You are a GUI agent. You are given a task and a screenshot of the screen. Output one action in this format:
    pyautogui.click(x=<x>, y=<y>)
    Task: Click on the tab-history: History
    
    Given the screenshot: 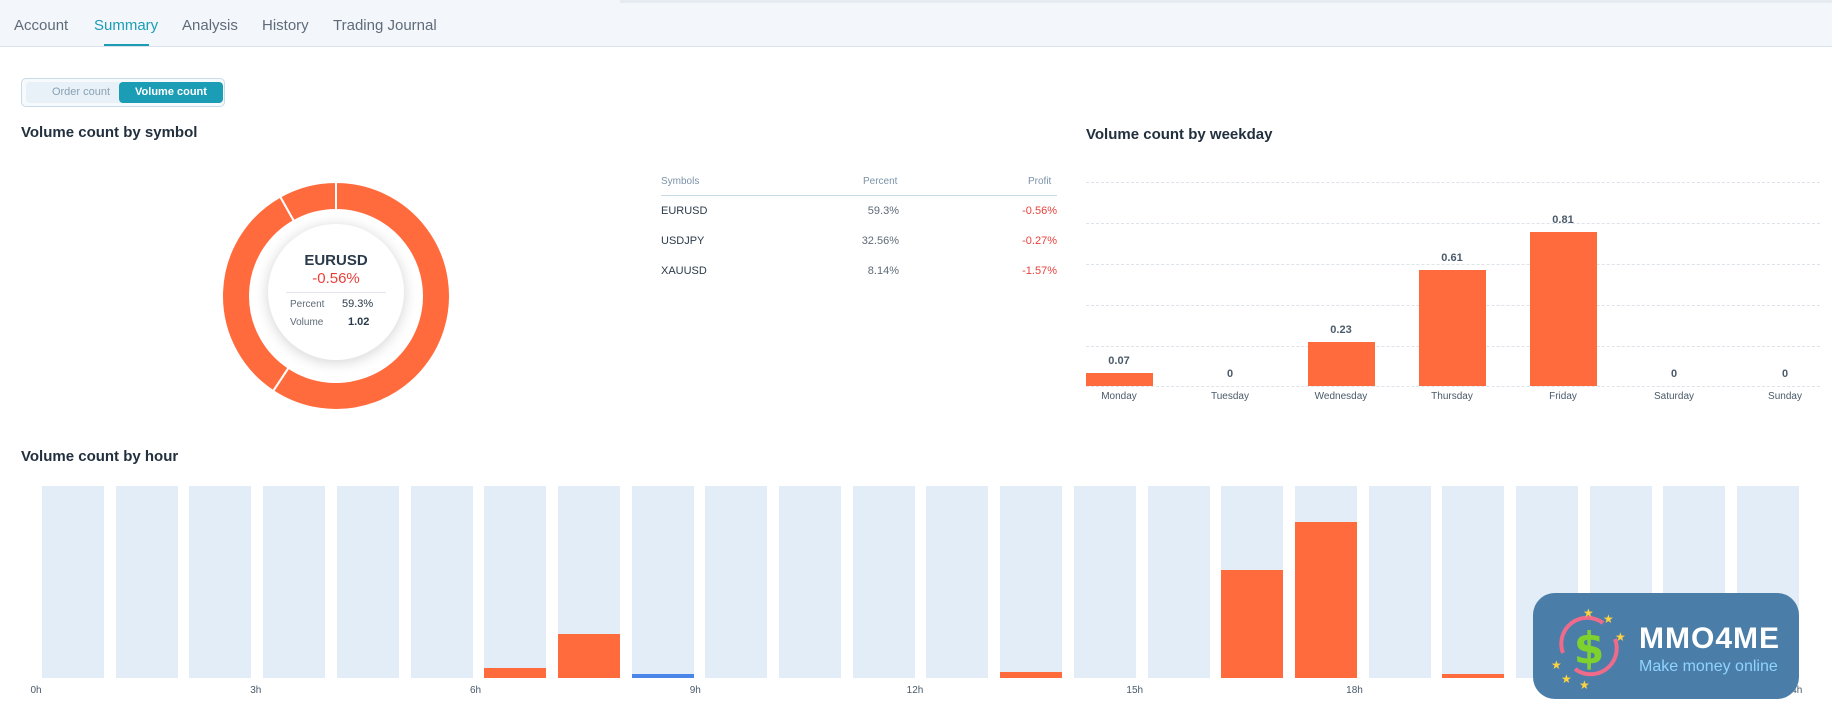 What is the action you would take?
    pyautogui.click(x=285, y=25)
    